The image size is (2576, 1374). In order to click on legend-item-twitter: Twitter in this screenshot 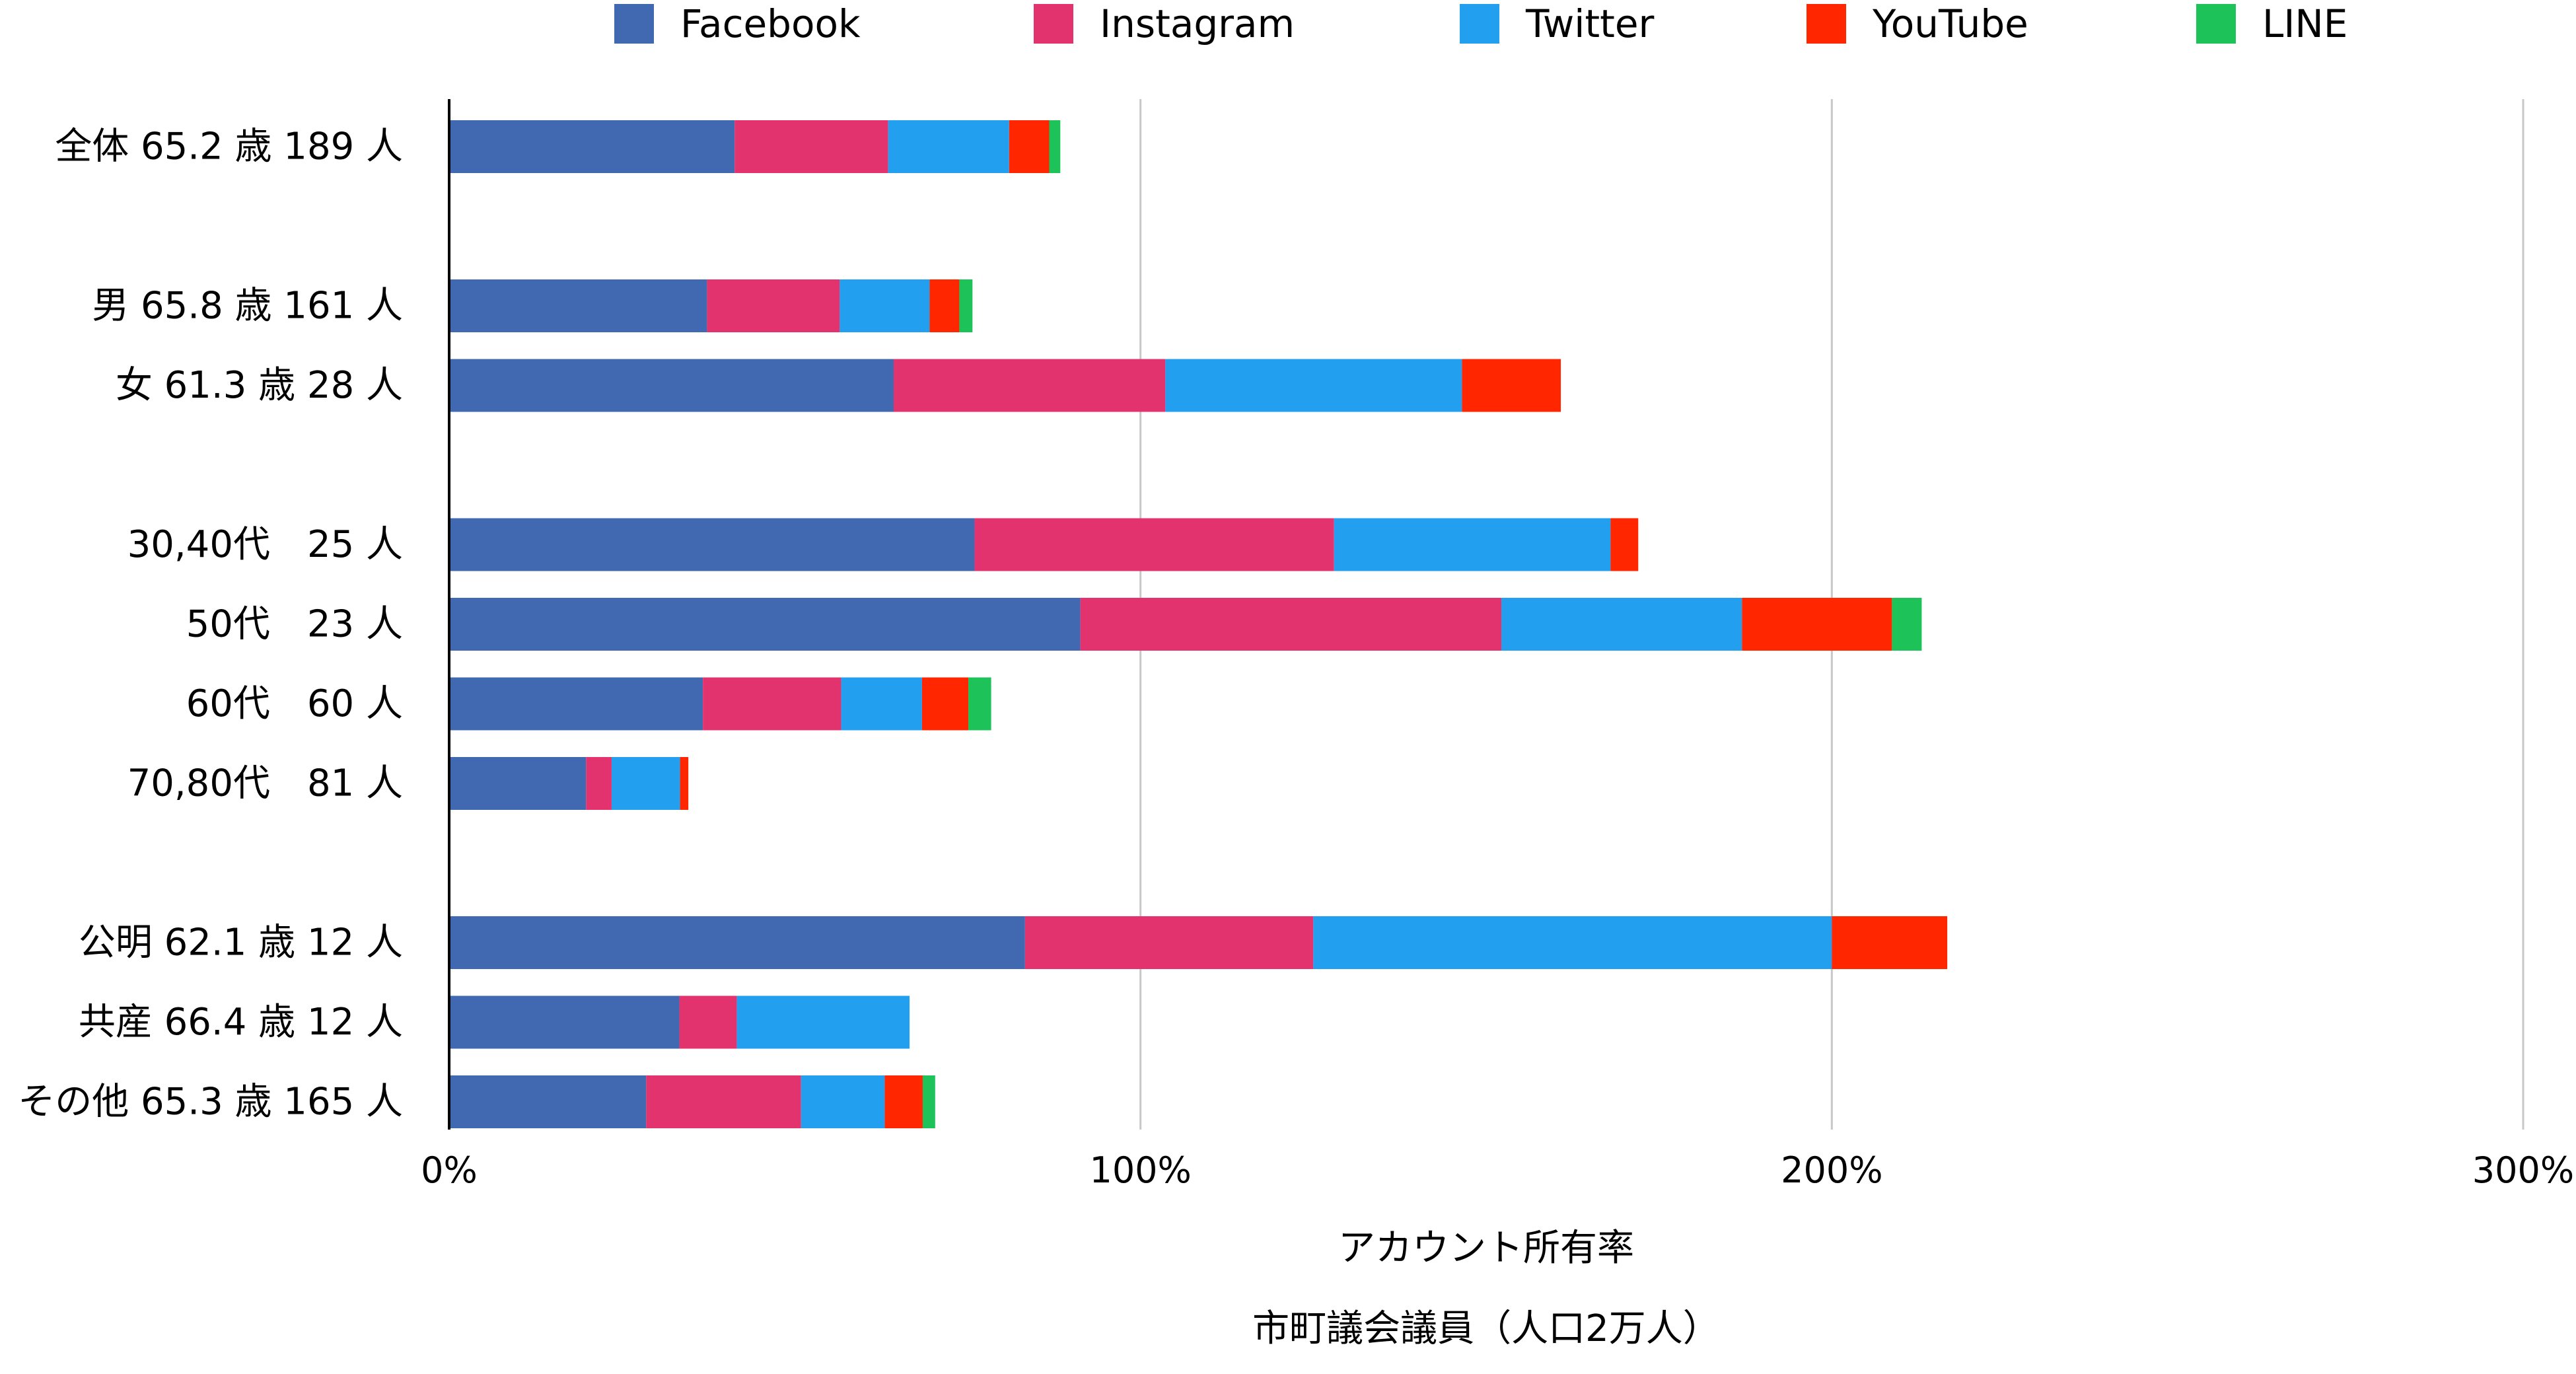, I will do `click(1557, 23)`.